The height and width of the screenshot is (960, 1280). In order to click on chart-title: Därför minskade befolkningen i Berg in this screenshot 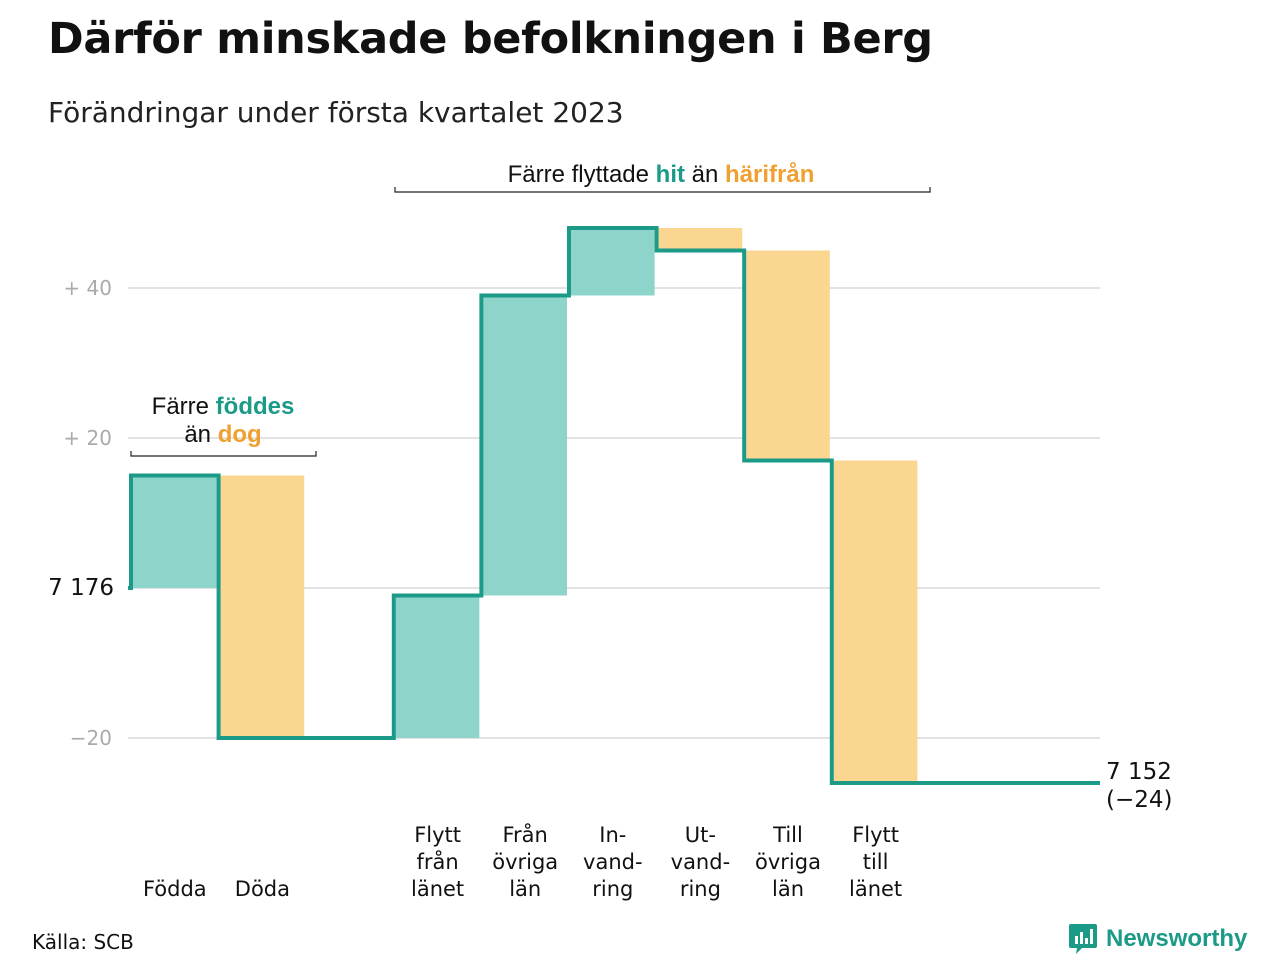, I will do `click(490, 39)`.